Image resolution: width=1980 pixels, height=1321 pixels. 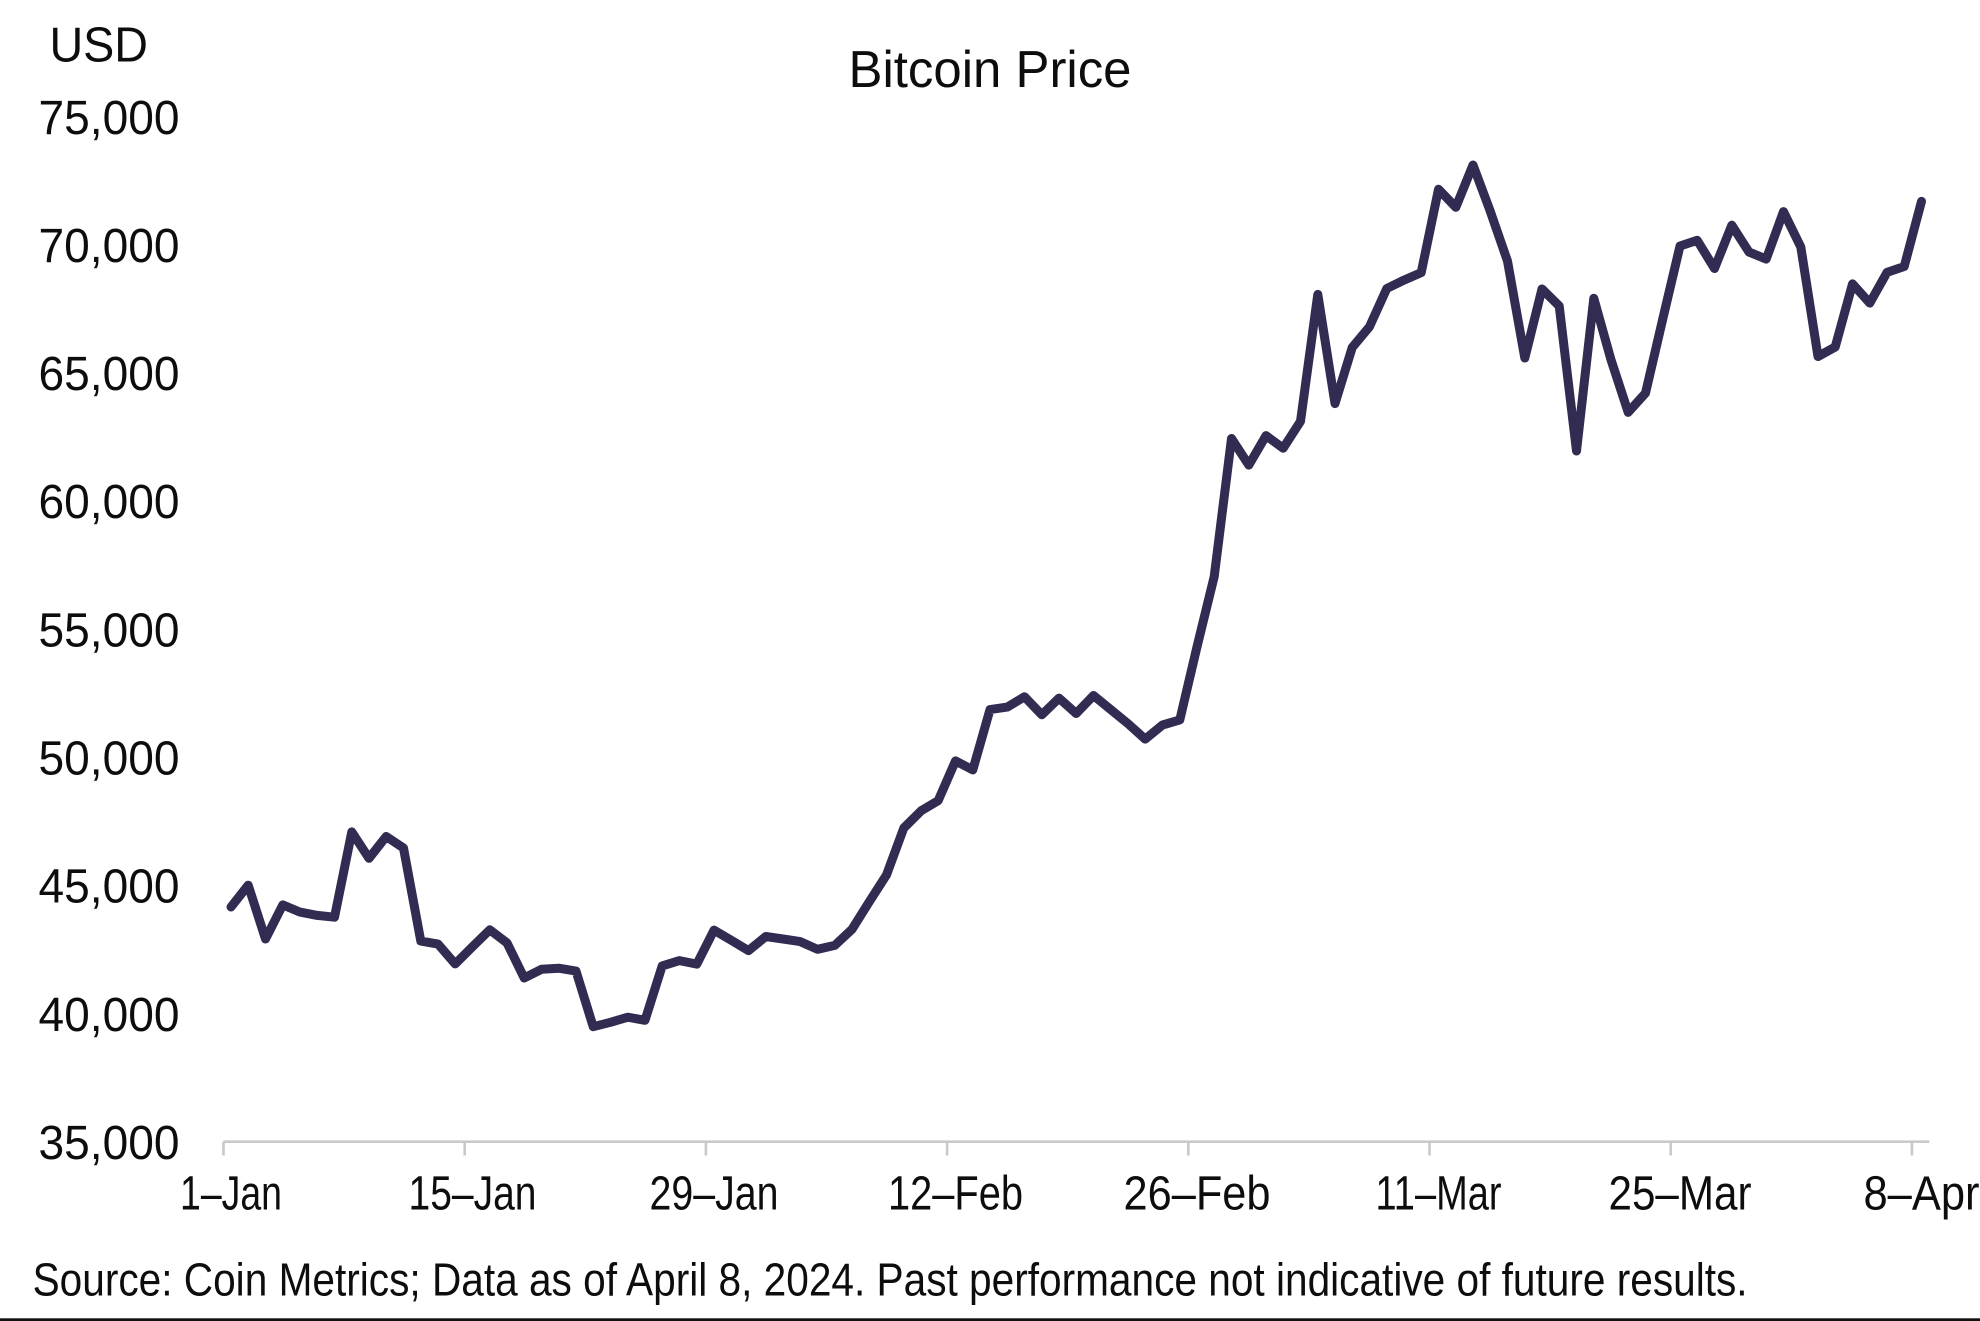 I want to click on svg-text: 70,000, so click(x=109, y=246).